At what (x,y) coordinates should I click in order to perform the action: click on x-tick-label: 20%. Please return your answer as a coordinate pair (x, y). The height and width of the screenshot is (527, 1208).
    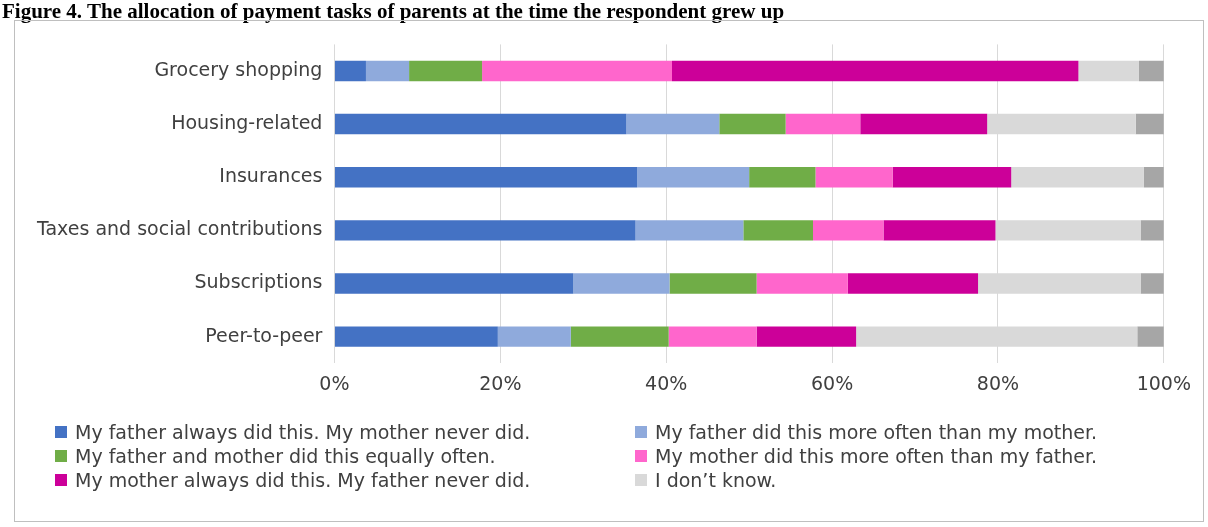
    Looking at the image, I should click on (500, 382).